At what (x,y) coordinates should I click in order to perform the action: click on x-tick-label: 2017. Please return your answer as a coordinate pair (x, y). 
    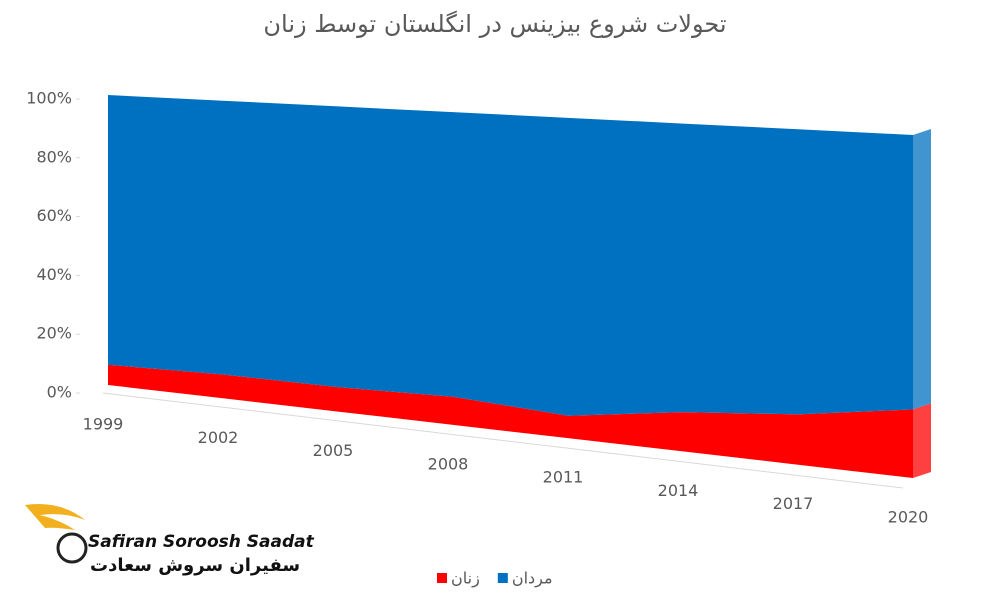
    Looking at the image, I should click on (793, 503).